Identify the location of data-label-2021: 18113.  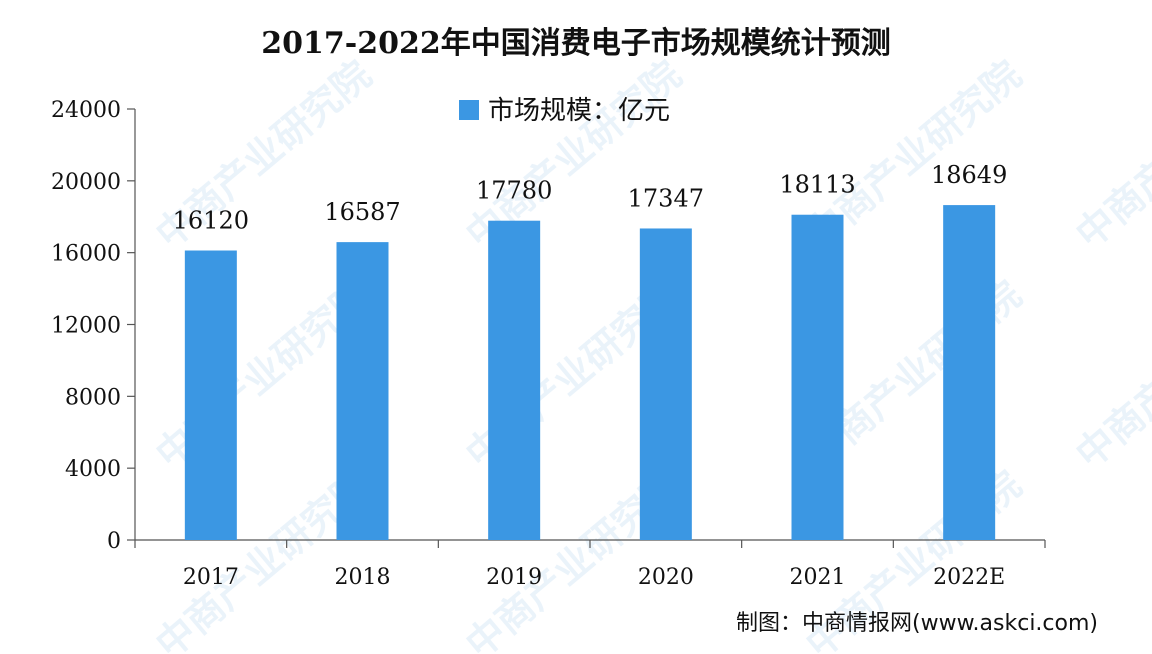
(817, 185).